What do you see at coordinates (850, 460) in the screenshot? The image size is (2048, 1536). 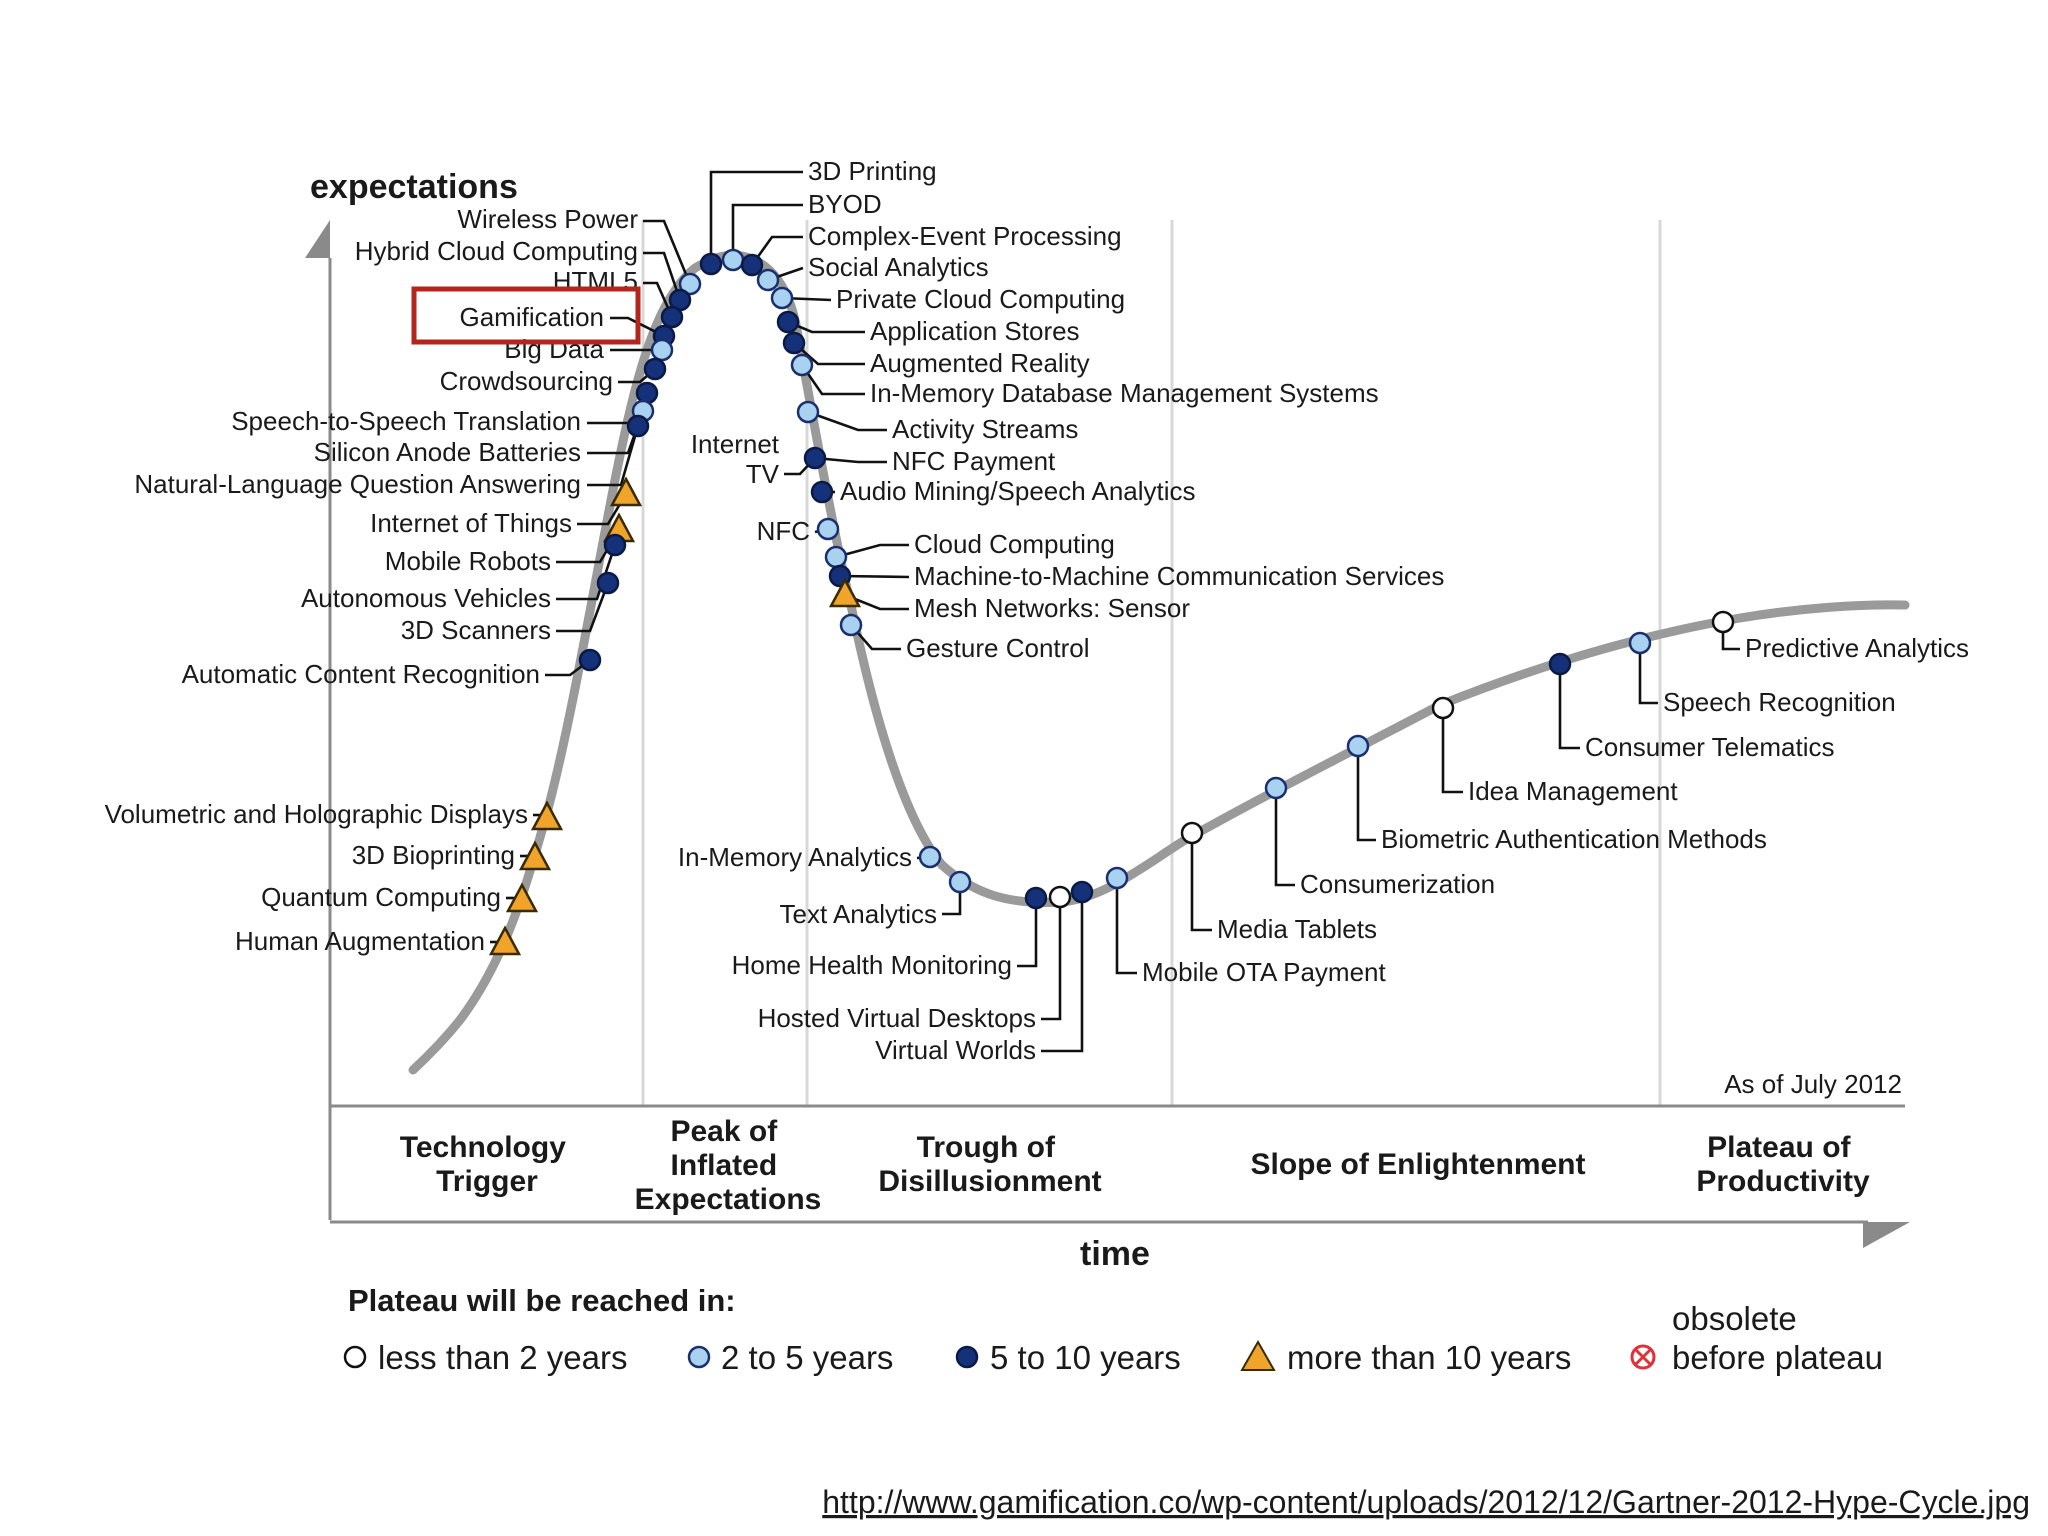 I see `leader-nfc-payment` at bounding box center [850, 460].